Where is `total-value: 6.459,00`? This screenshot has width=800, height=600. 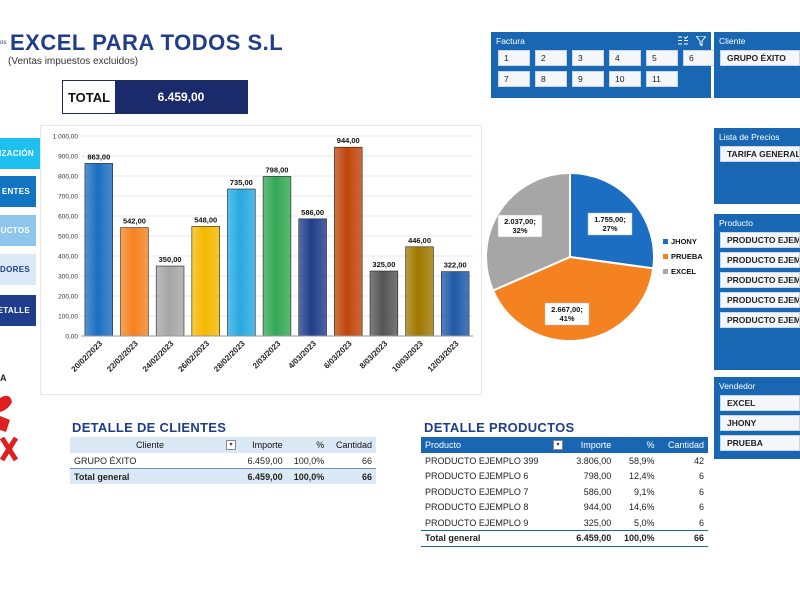
total-value: 6.459,00 is located at coordinates (181, 97).